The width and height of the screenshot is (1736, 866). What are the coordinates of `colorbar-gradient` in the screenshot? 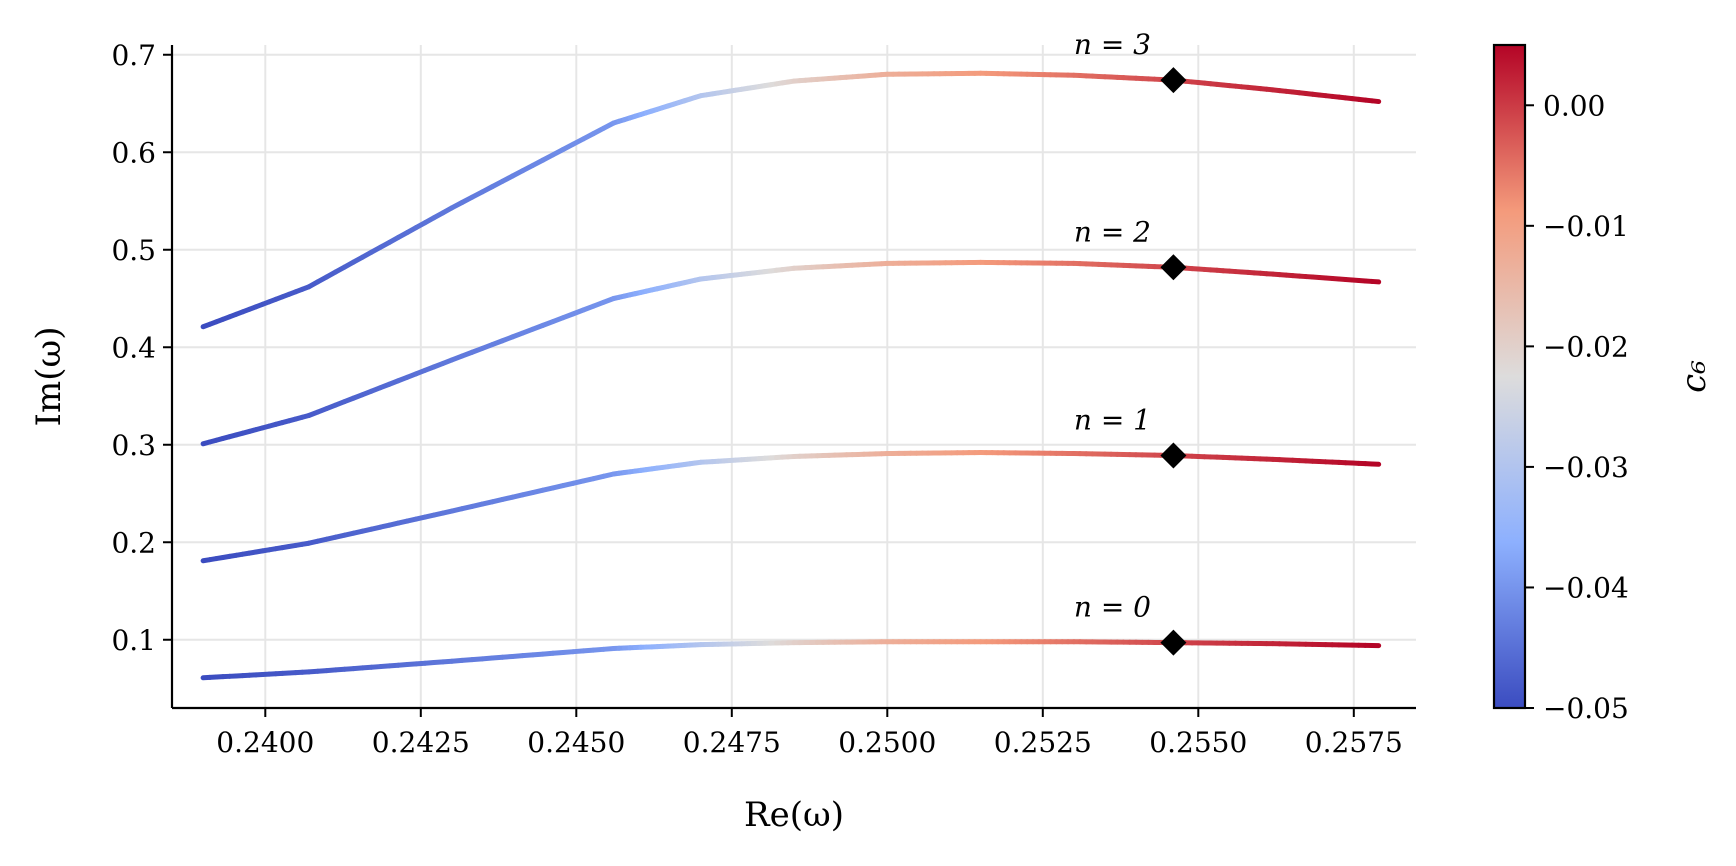 It's located at (1509, 376).